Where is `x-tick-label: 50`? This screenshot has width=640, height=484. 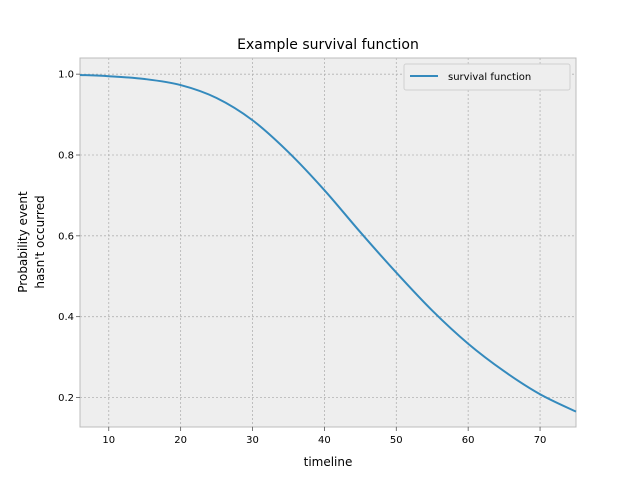 x-tick-label: 50 is located at coordinates (396, 440).